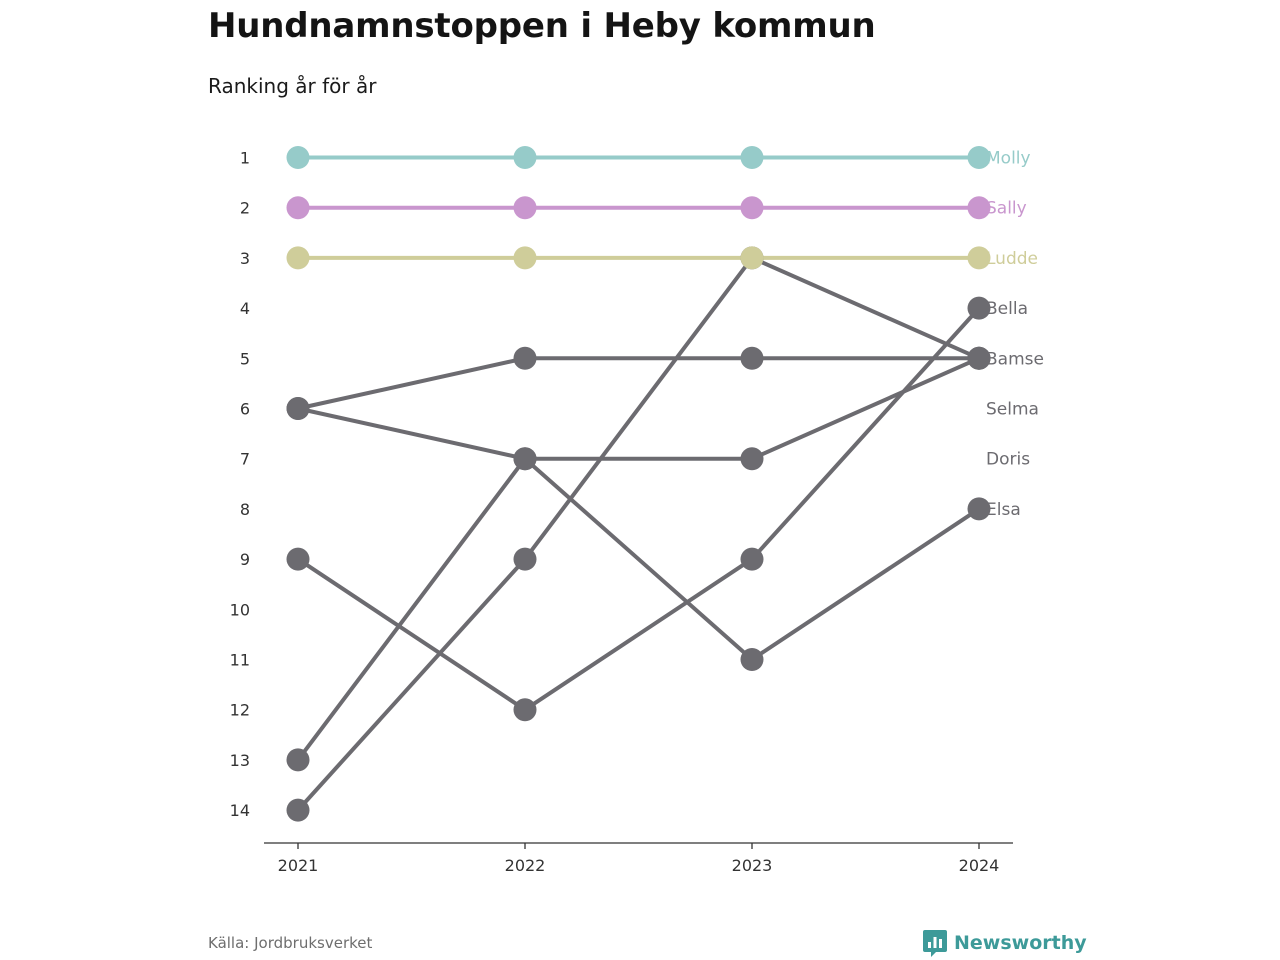 The image size is (1280, 960). I want to click on point-ludde-2024, so click(979, 258).